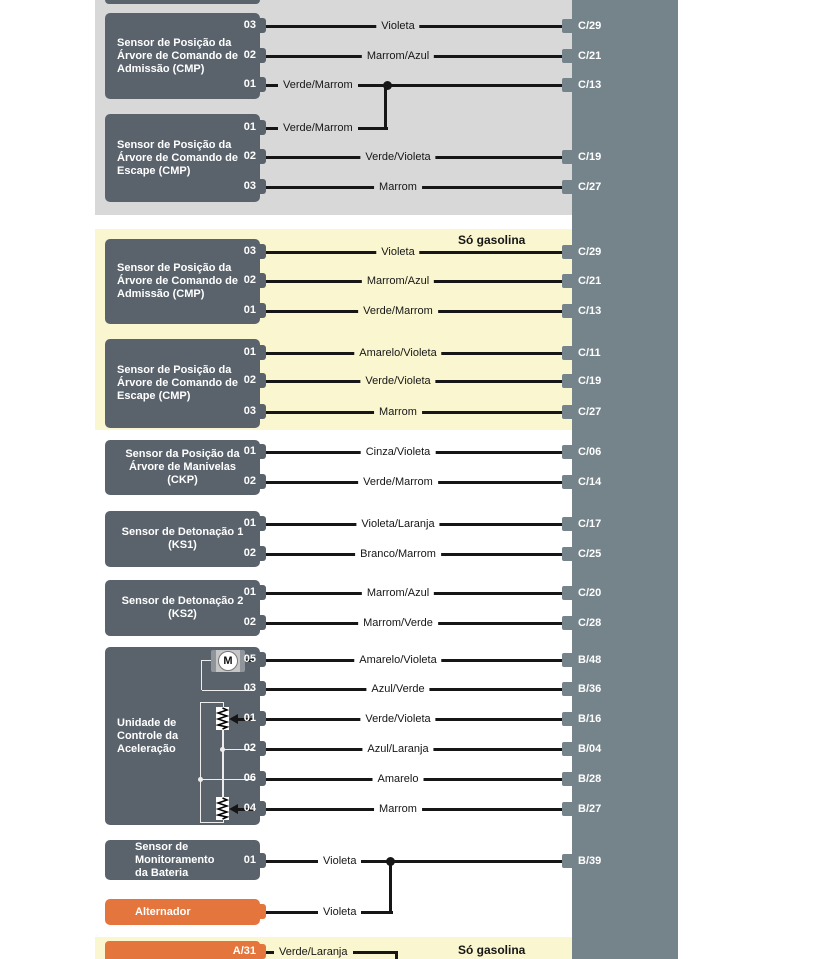 The height and width of the screenshot is (959, 831). Describe the element at coordinates (222, 718) in the screenshot. I see `potentiometer-icon` at that location.